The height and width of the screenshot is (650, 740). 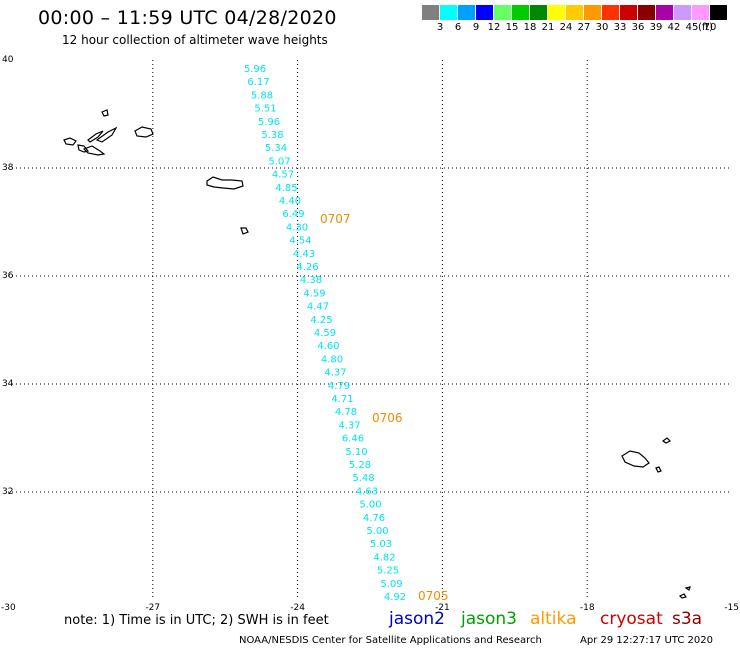 I want to click on swh-value: 4.30, so click(x=297, y=227).